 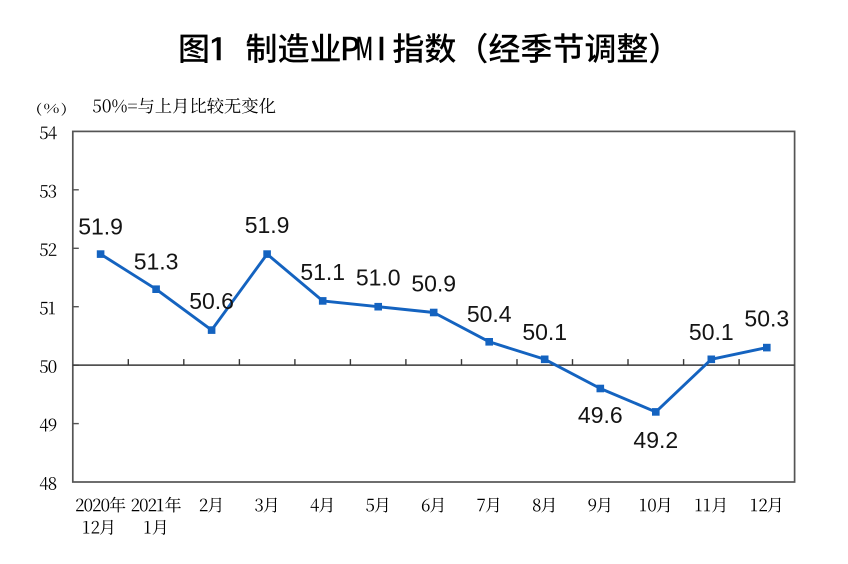 I want to click on svg-text: 50.4, so click(x=489, y=314).